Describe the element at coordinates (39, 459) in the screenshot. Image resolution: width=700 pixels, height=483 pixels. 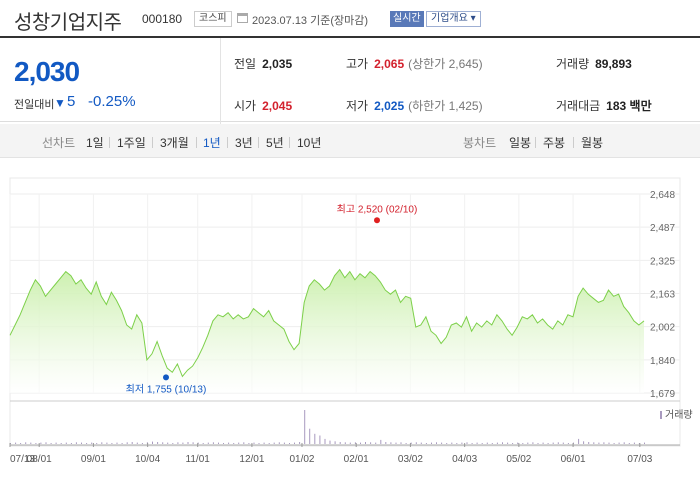
I see `x-tick-label: 08/01` at that location.